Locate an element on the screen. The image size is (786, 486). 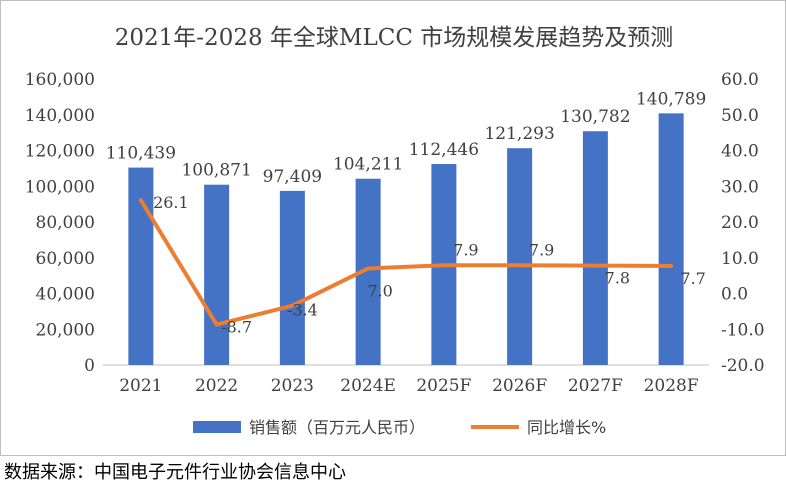
y-left-tick-label: 140,000 is located at coordinates (60, 116).